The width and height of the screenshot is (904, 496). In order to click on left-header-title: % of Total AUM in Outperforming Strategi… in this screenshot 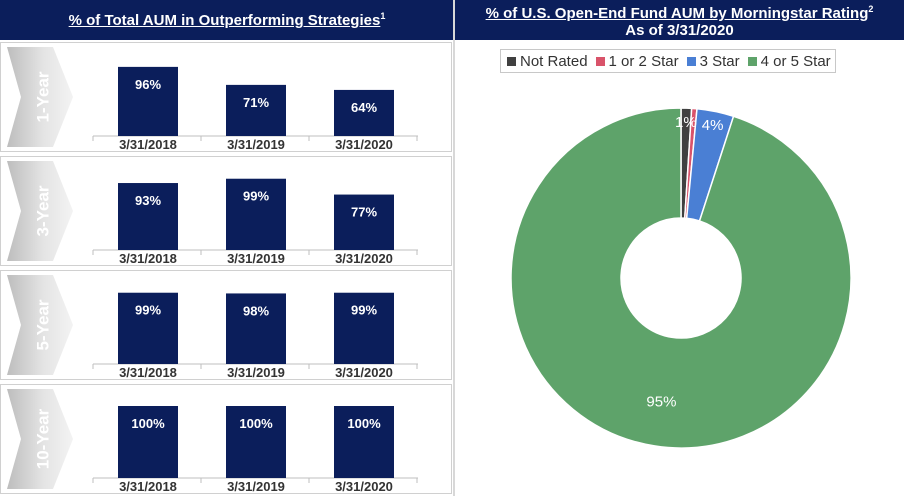, I will do `click(224, 20)`.